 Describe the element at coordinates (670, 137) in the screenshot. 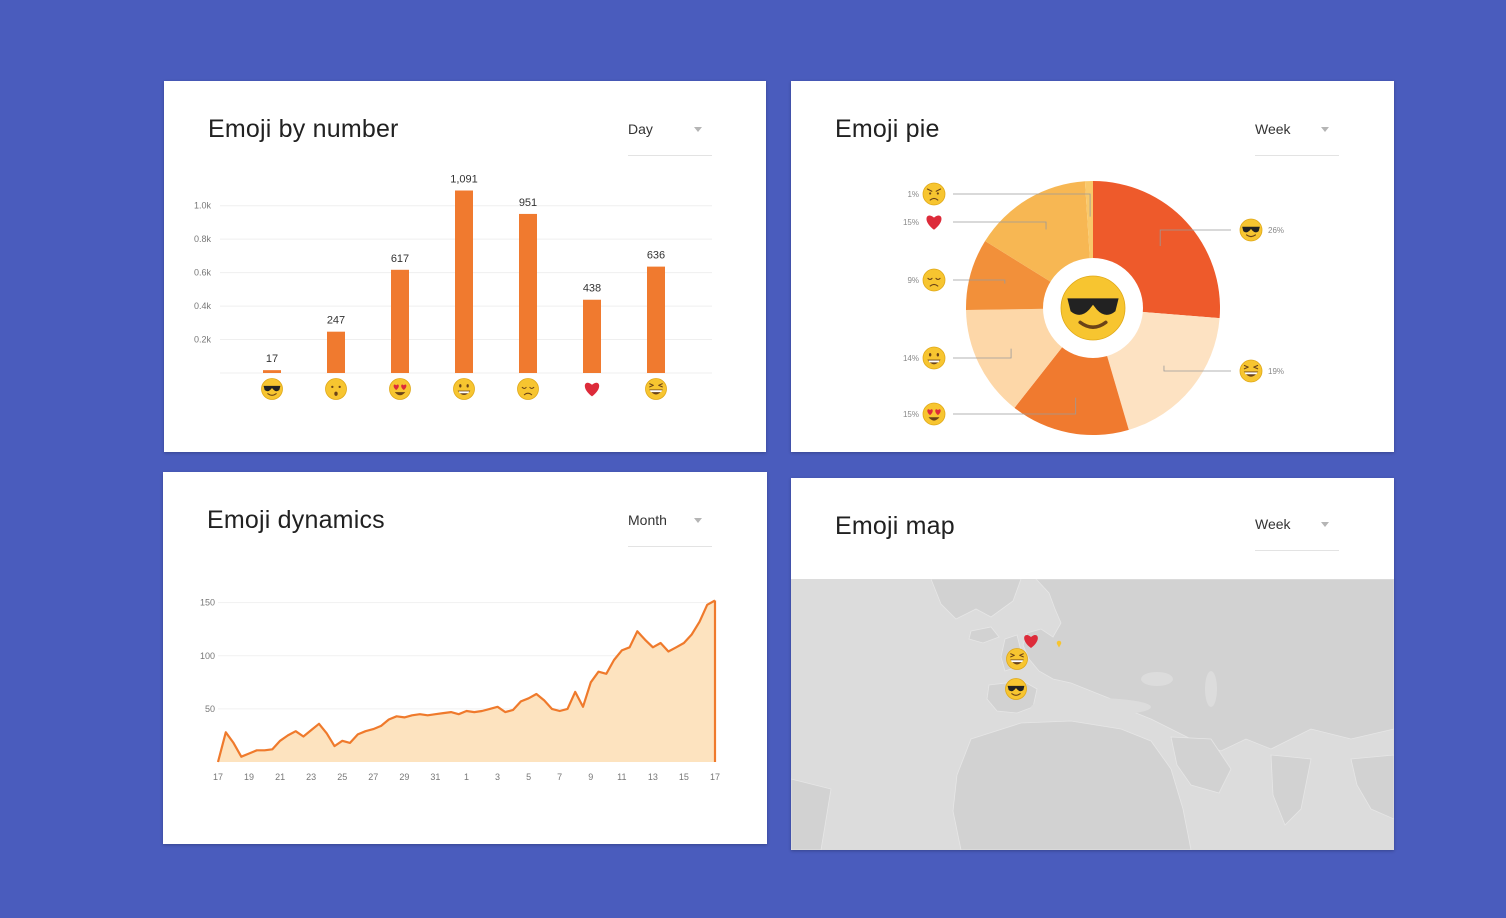

I see `bar-period-dropdown: Day` at that location.